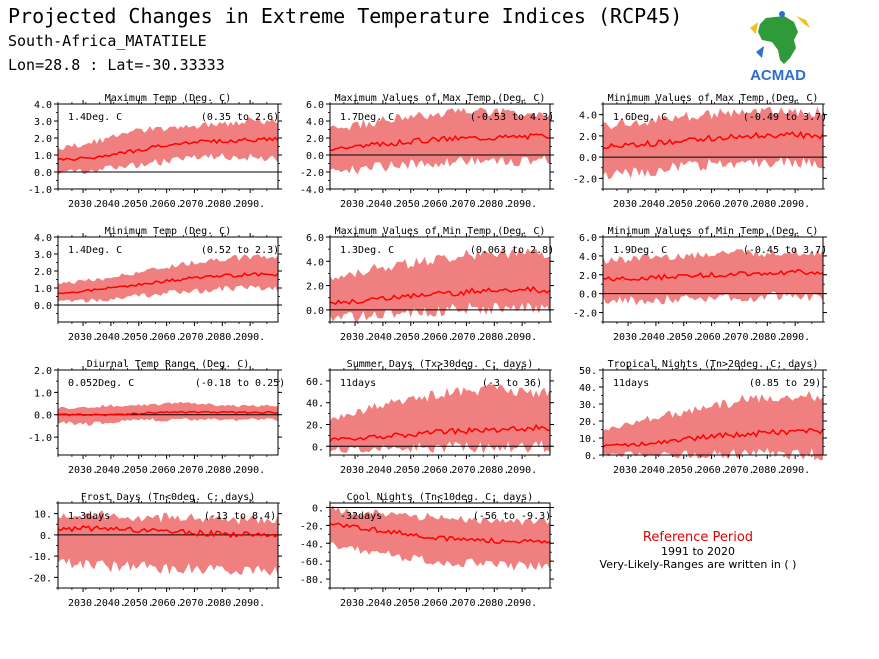 The width and height of the screenshot is (879, 659). I want to click on range-label: (-0.45 to 3.7), so click(785, 250).